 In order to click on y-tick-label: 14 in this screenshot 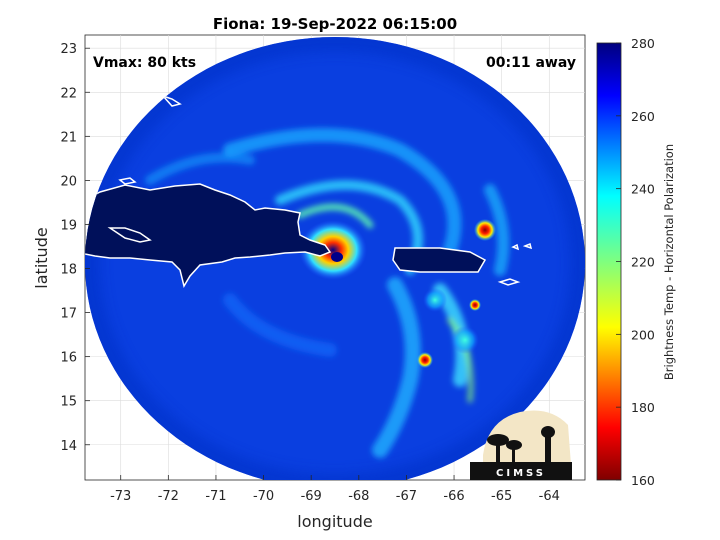, I will do `click(68, 446)`.